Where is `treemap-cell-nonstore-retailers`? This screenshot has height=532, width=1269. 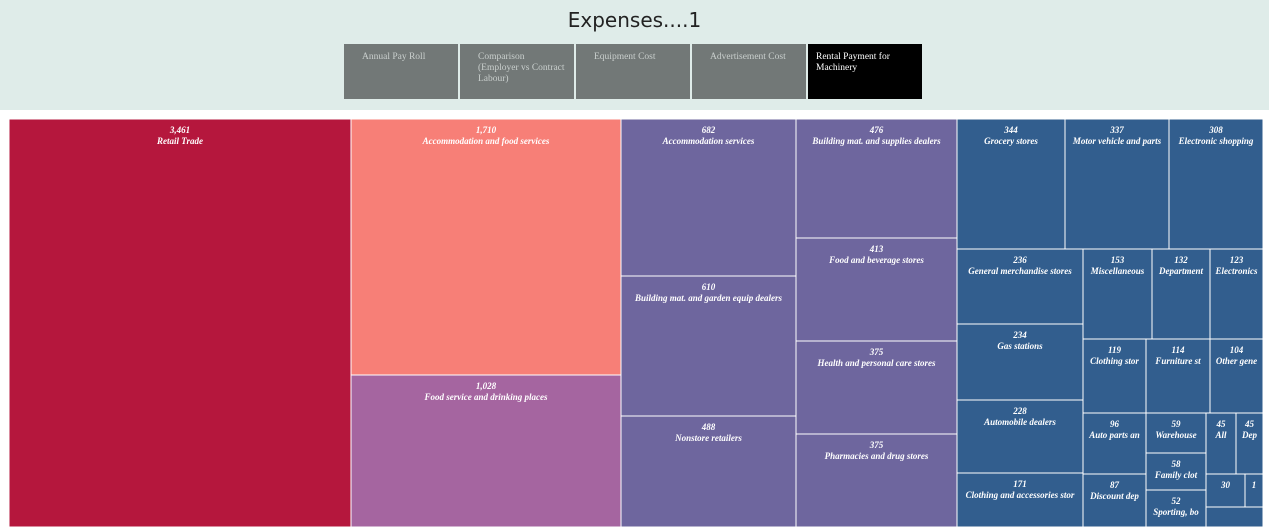
treemap-cell-nonstore-retailers is located at coordinates (708, 471).